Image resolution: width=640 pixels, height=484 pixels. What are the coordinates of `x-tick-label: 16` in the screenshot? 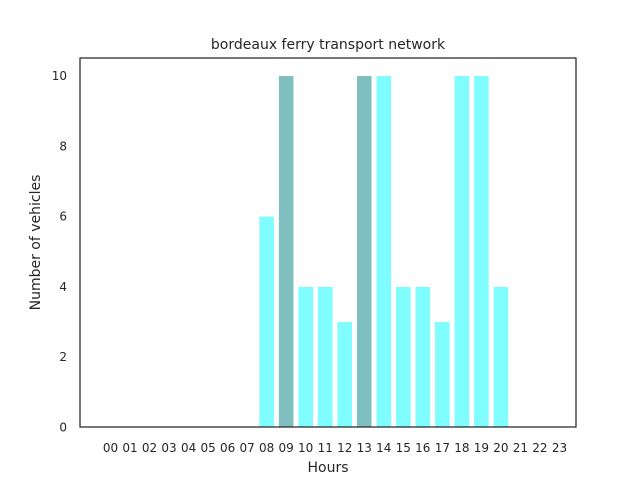 It's located at (422, 448).